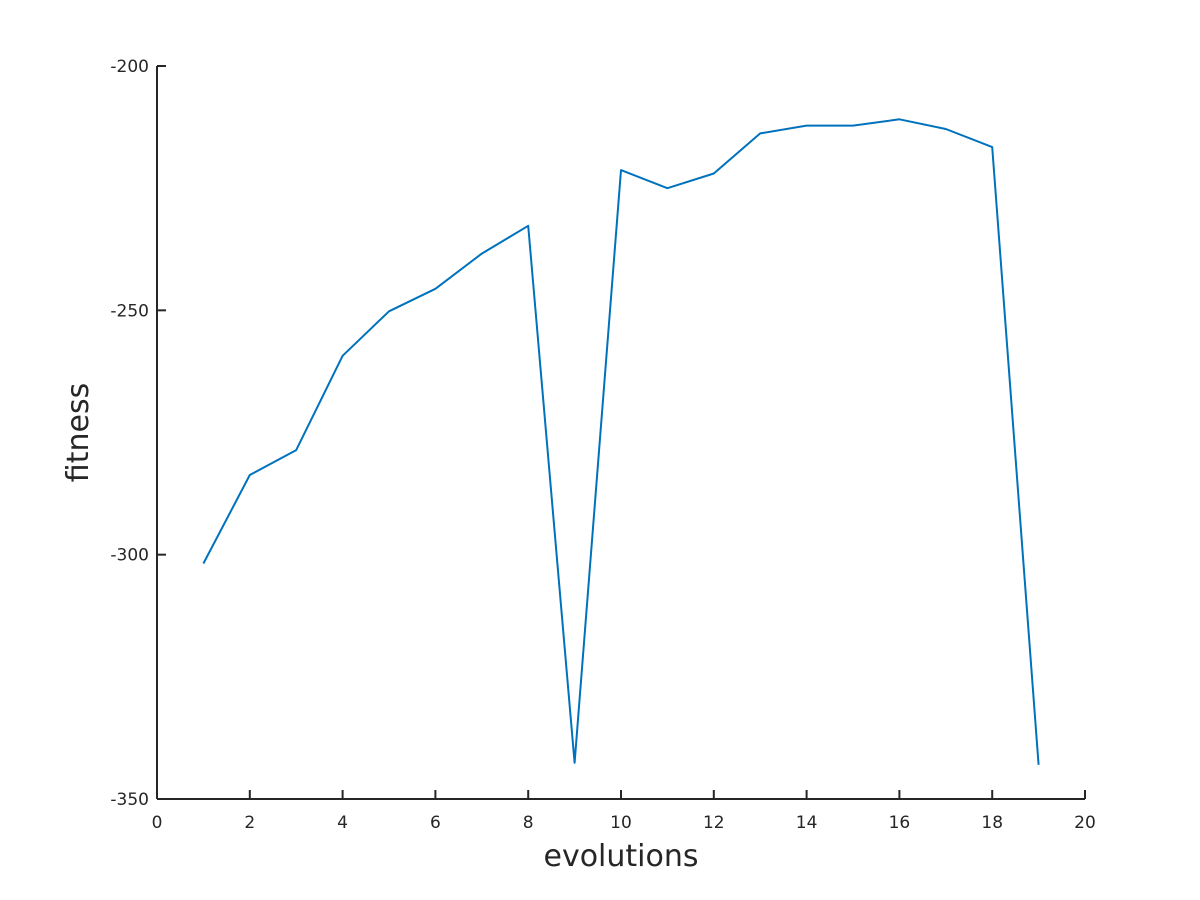 This screenshot has width=1200, height=900. Describe the element at coordinates (620, 856) in the screenshot. I see `x-axis-title: evolutions` at that location.